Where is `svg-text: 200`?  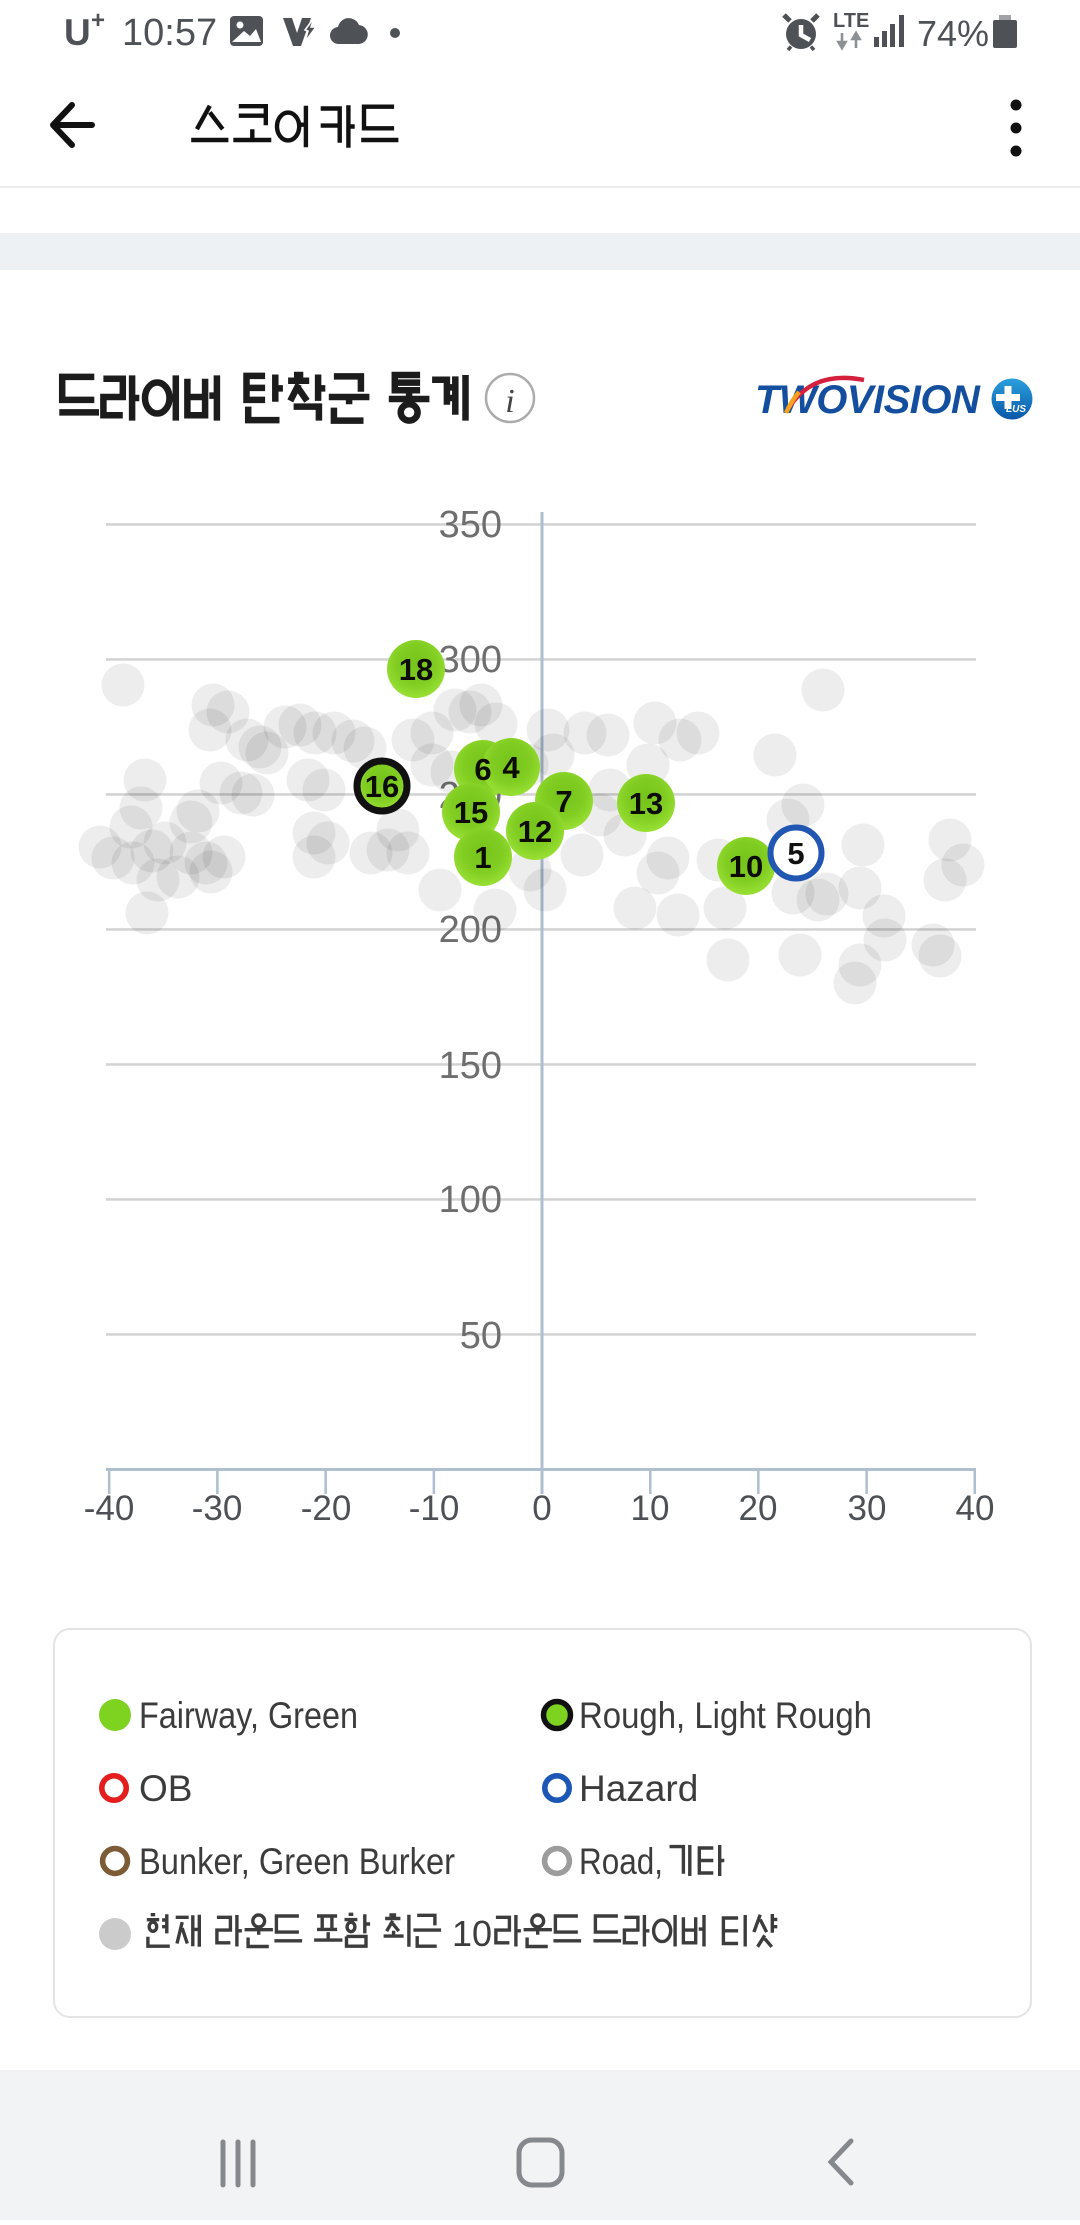 svg-text: 200 is located at coordinates (470, 930).